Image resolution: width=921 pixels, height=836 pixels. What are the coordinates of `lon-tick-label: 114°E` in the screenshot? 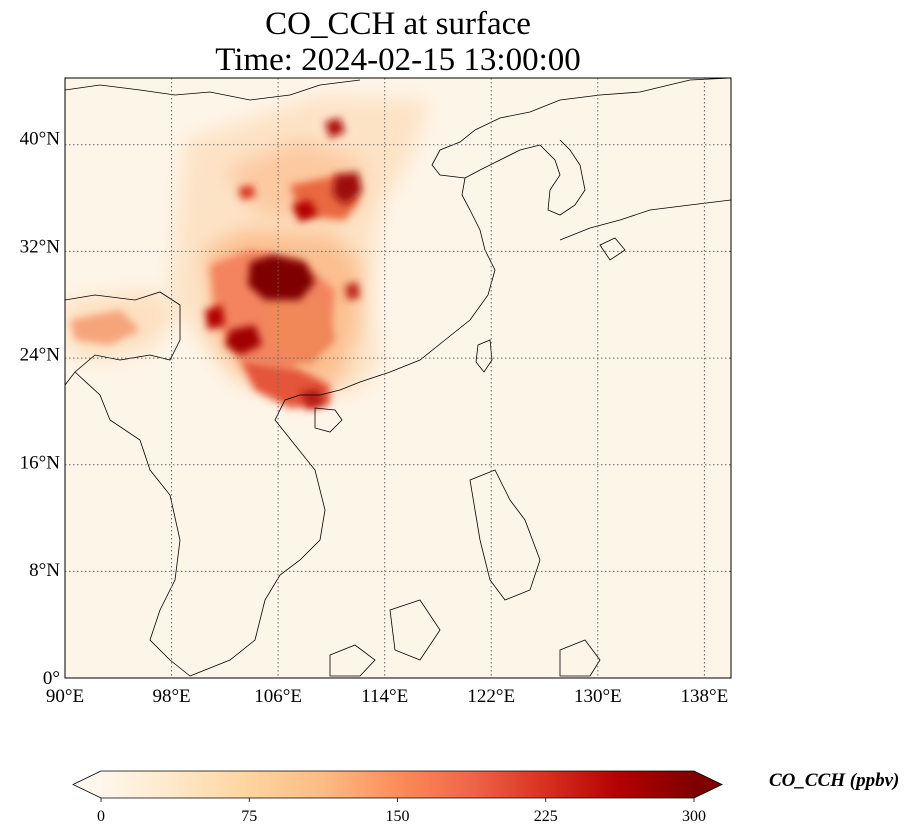 It's located at (384, 696).